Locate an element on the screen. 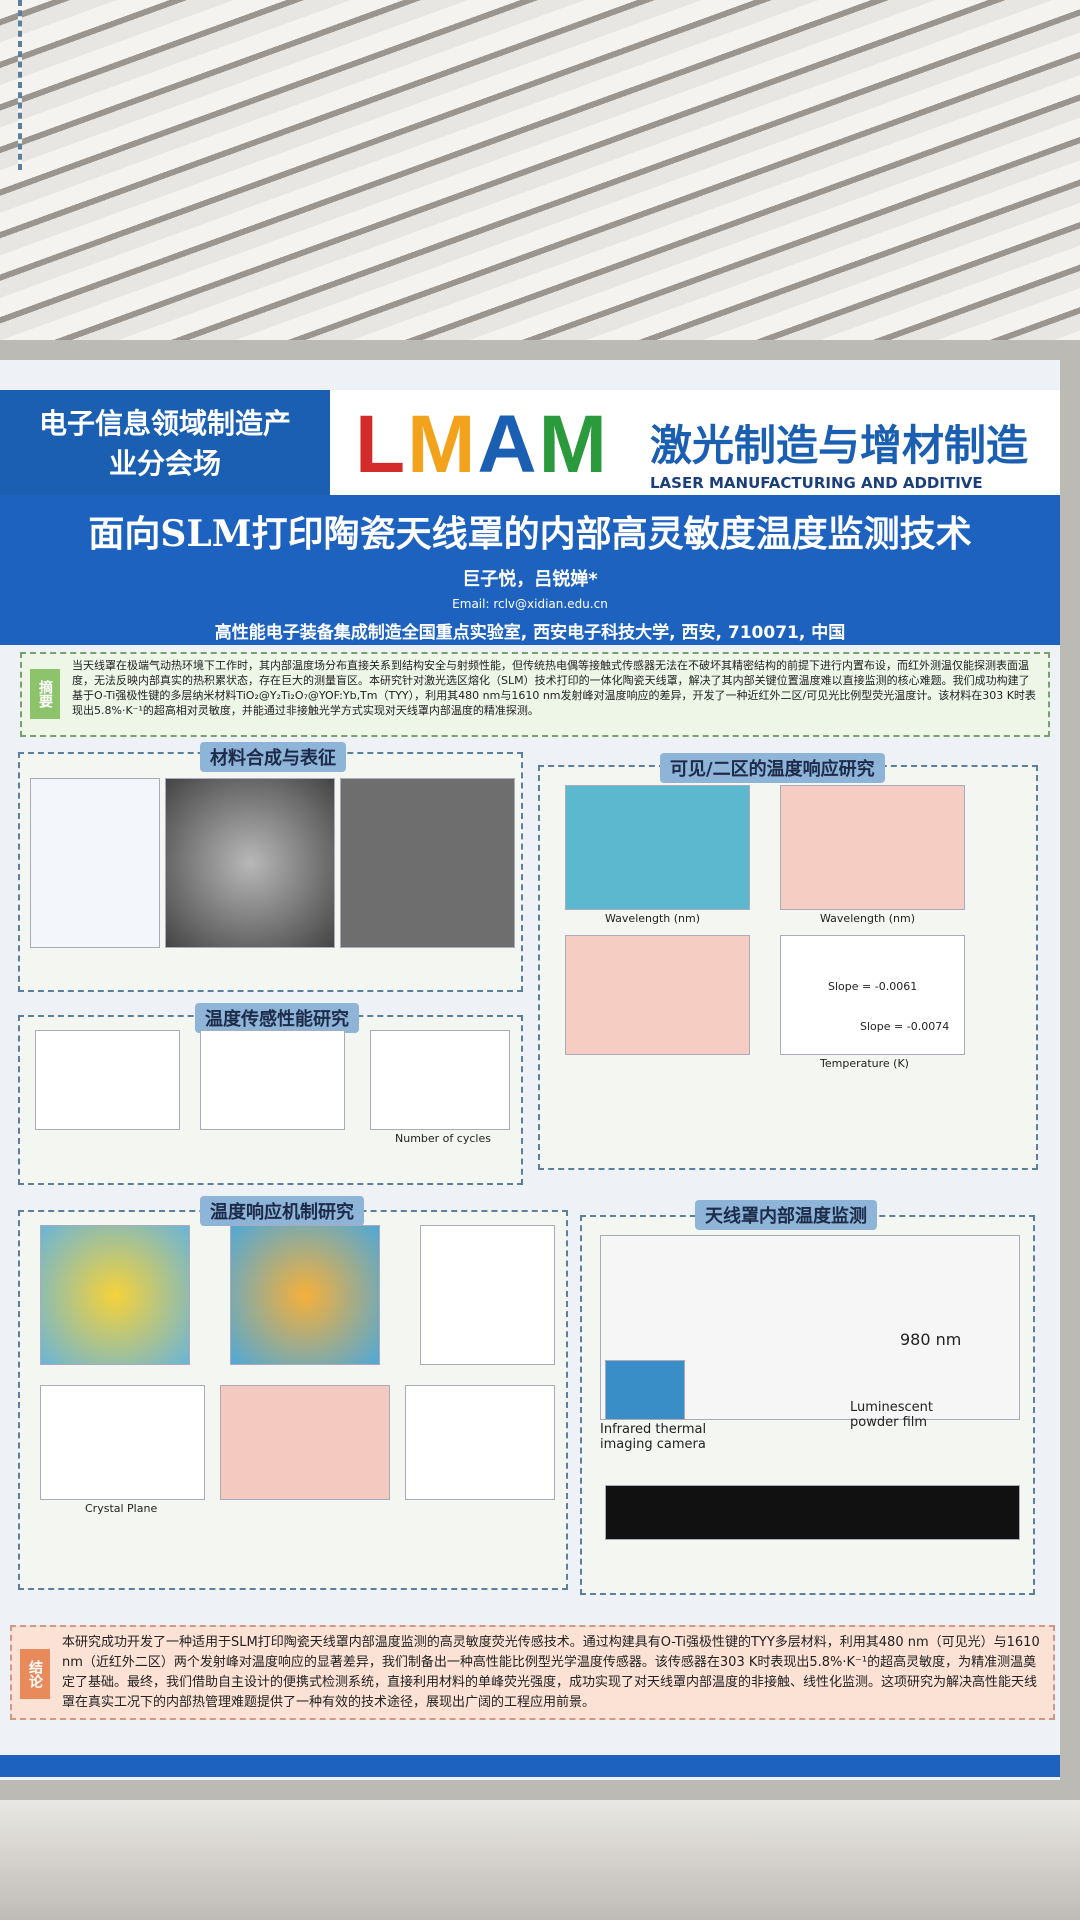 This screenshot has width=1080, height=1920. title: 面向SLM打印陶瓷天线罩的内部高灵敏度温度监测技术 is located at coordinates (530, 534).